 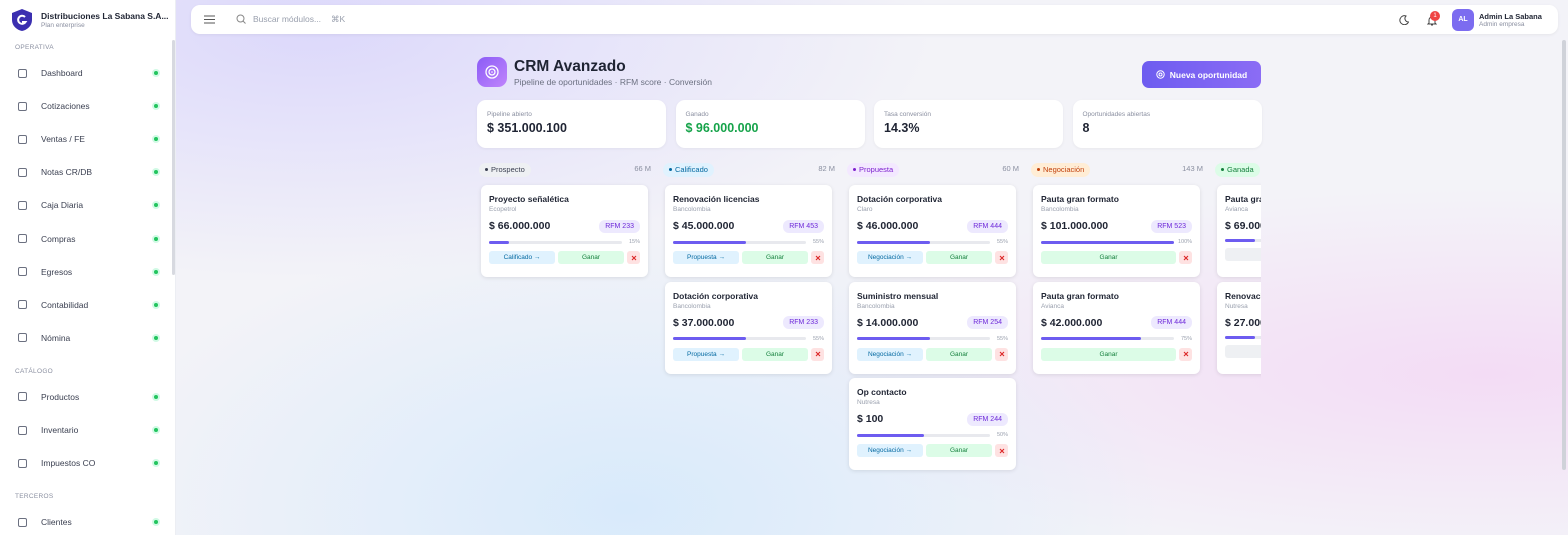 I want to click on nav-item: Ventas / FE, so click(x=88, y=139).